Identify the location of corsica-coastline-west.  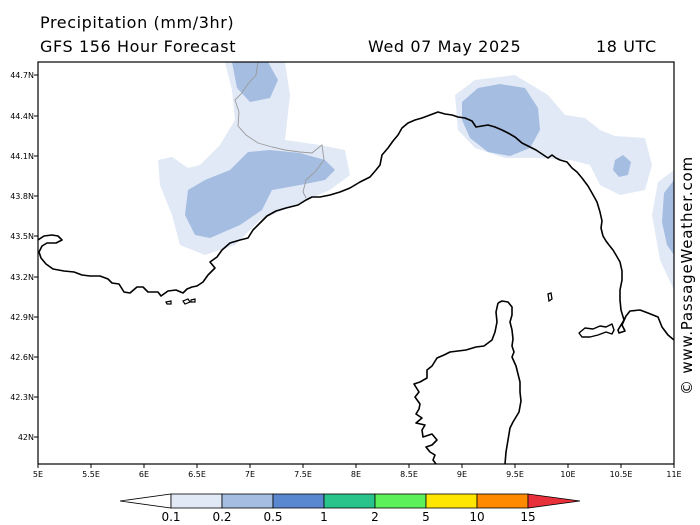
(456, 383).